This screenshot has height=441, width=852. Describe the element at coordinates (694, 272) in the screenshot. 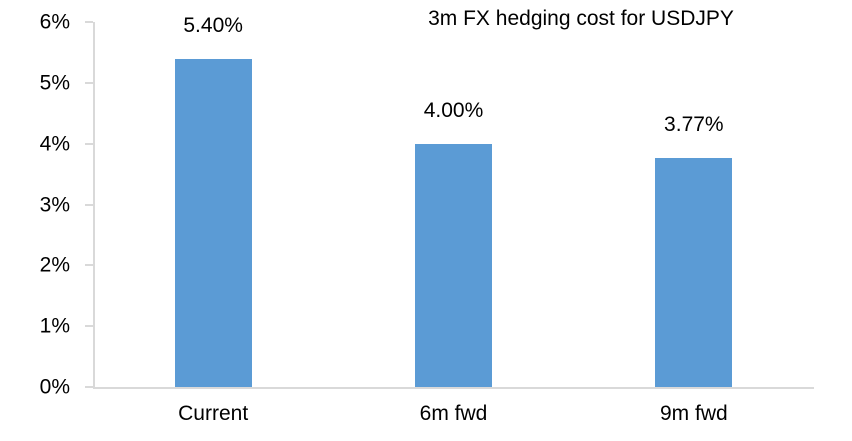

I see `bar-9m-fwd` at that location.